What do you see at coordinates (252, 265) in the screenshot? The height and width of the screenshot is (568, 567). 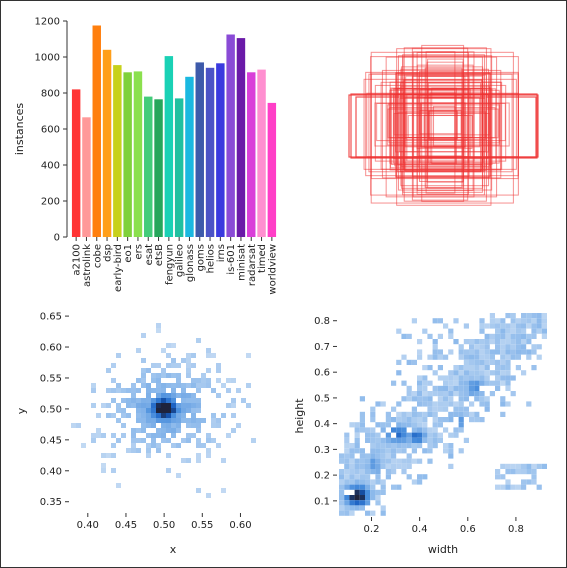 I see `bar-x-tick-label: radarsat` at bounding box center [252, 265].